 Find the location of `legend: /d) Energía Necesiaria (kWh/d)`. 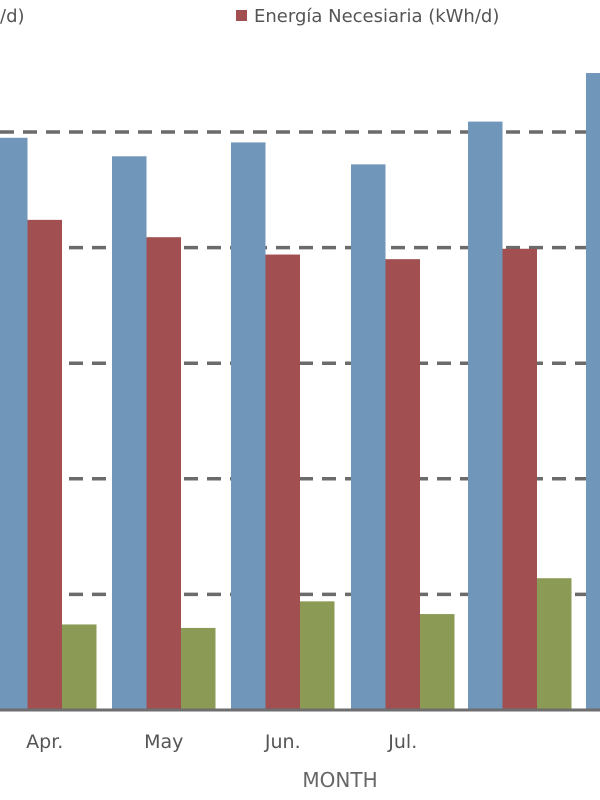

legend: /d) Energía Necesiaria (kWh/d) is located at coordinates (249, 16).